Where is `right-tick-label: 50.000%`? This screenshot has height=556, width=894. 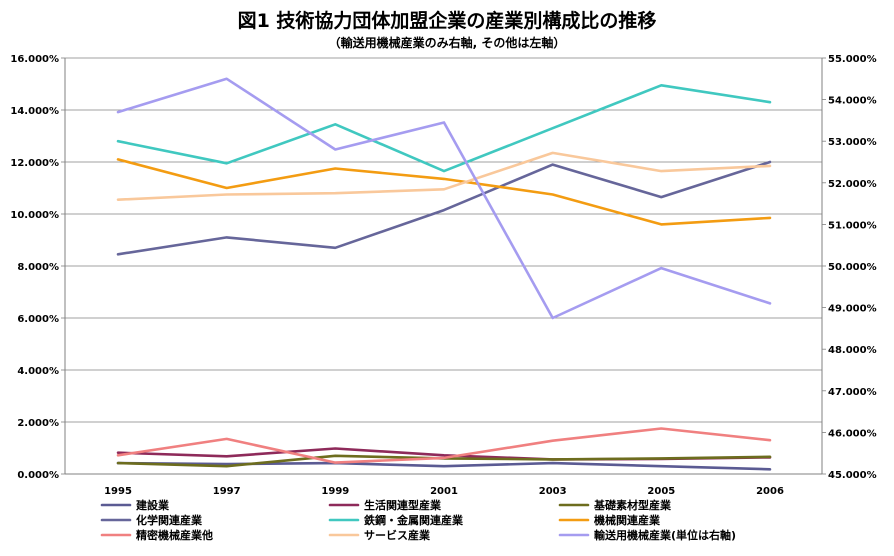 right-tick-label: 50.000% is located at coordinates (852, 267).